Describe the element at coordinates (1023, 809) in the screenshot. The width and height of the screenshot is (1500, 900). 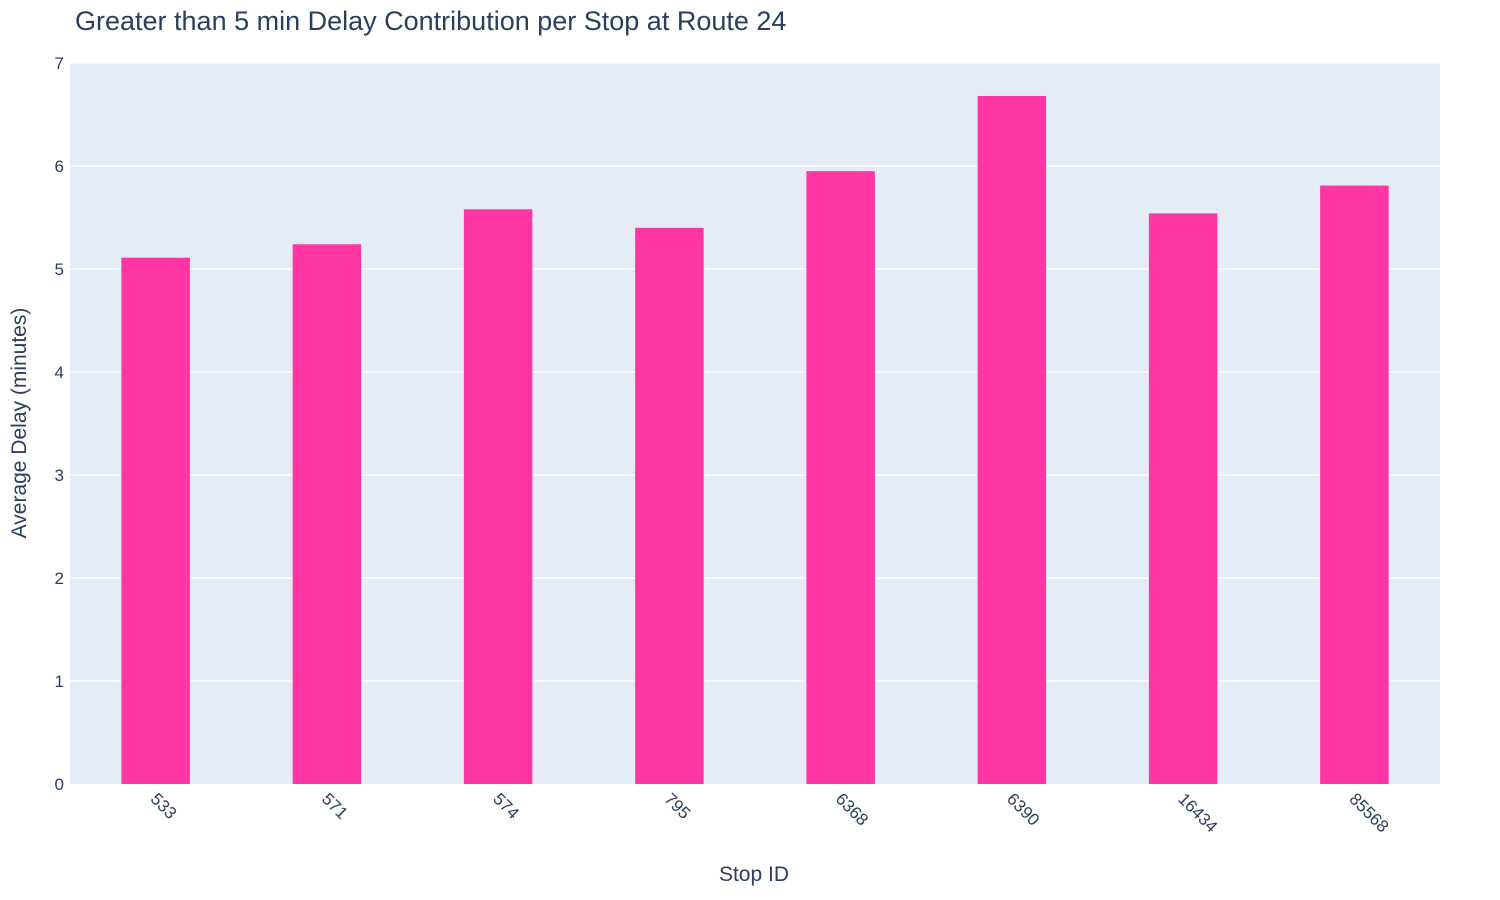
I see `x-tick-label: 6390` at that location.